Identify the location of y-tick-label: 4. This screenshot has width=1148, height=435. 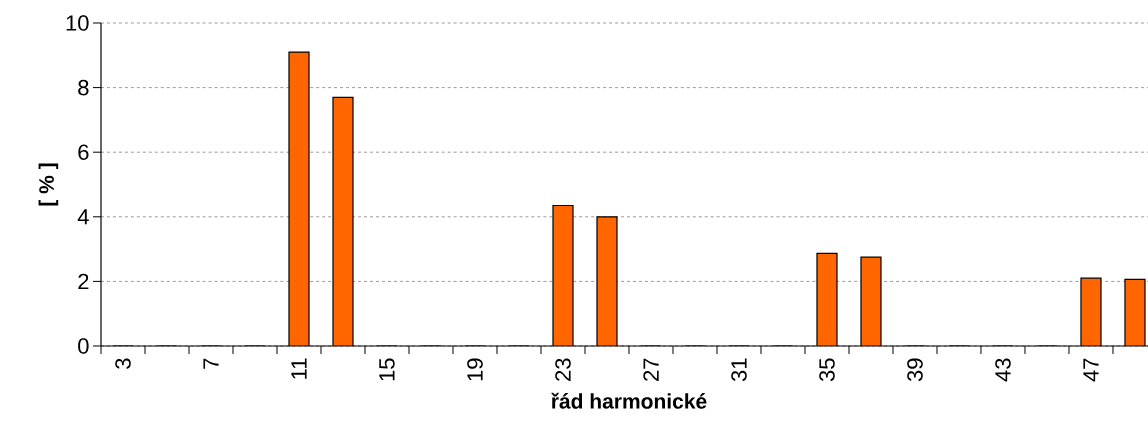
(83, 217).